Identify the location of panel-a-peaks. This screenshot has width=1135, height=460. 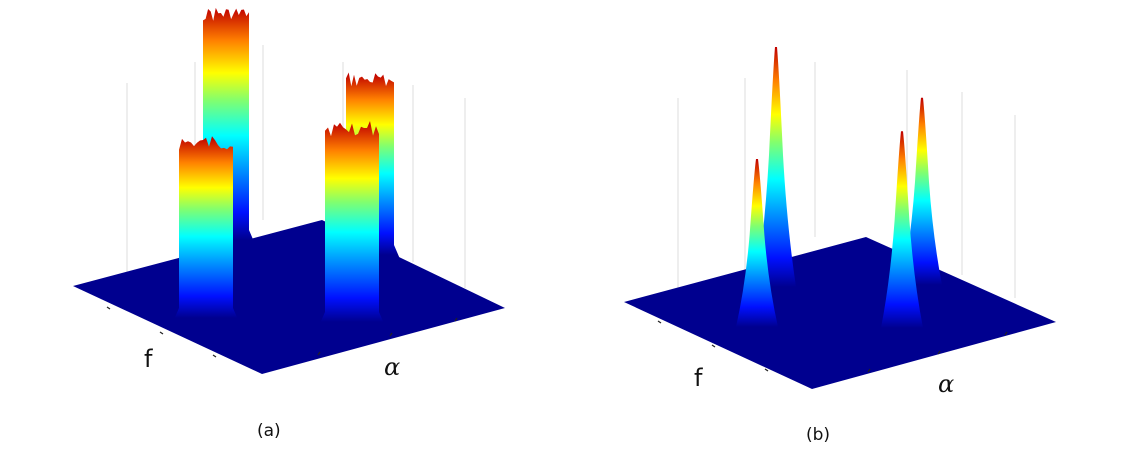
(286, 166).